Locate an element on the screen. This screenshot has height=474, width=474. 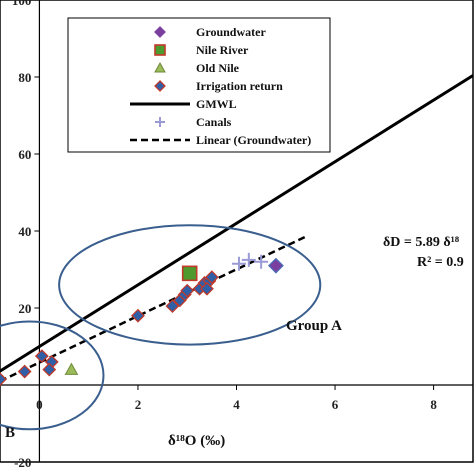
x-tick-label: 0 is located at coordinates (39, 404).